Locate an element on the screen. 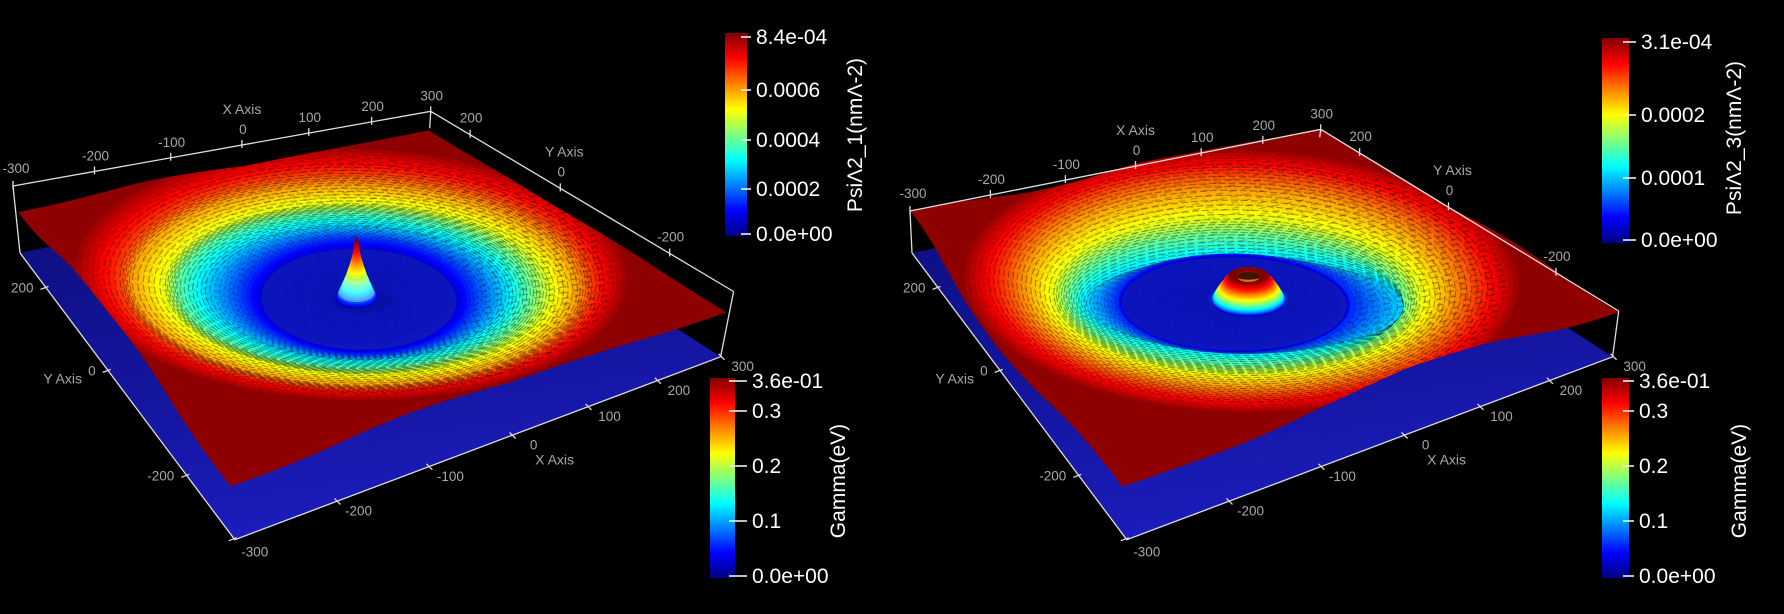 The image size is (1784, 614). svg-text: 0.0006 is located at coordinates (788, 90).